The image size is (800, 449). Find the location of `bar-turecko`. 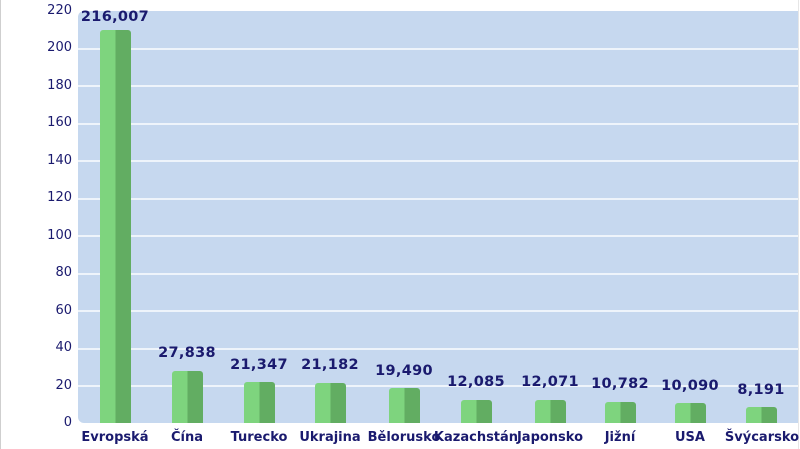

bar-turecko is located at coordinates (259, 402).